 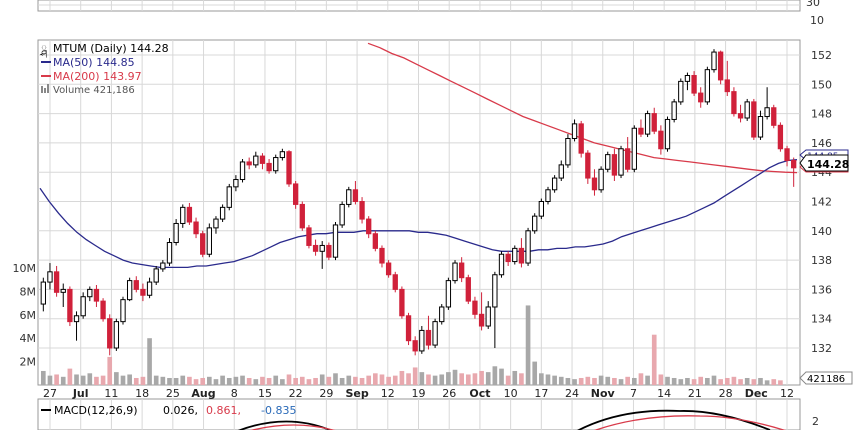 I want to click on legend-macd-prefix: MACD(12,26,9), so click(x=96, y=410).